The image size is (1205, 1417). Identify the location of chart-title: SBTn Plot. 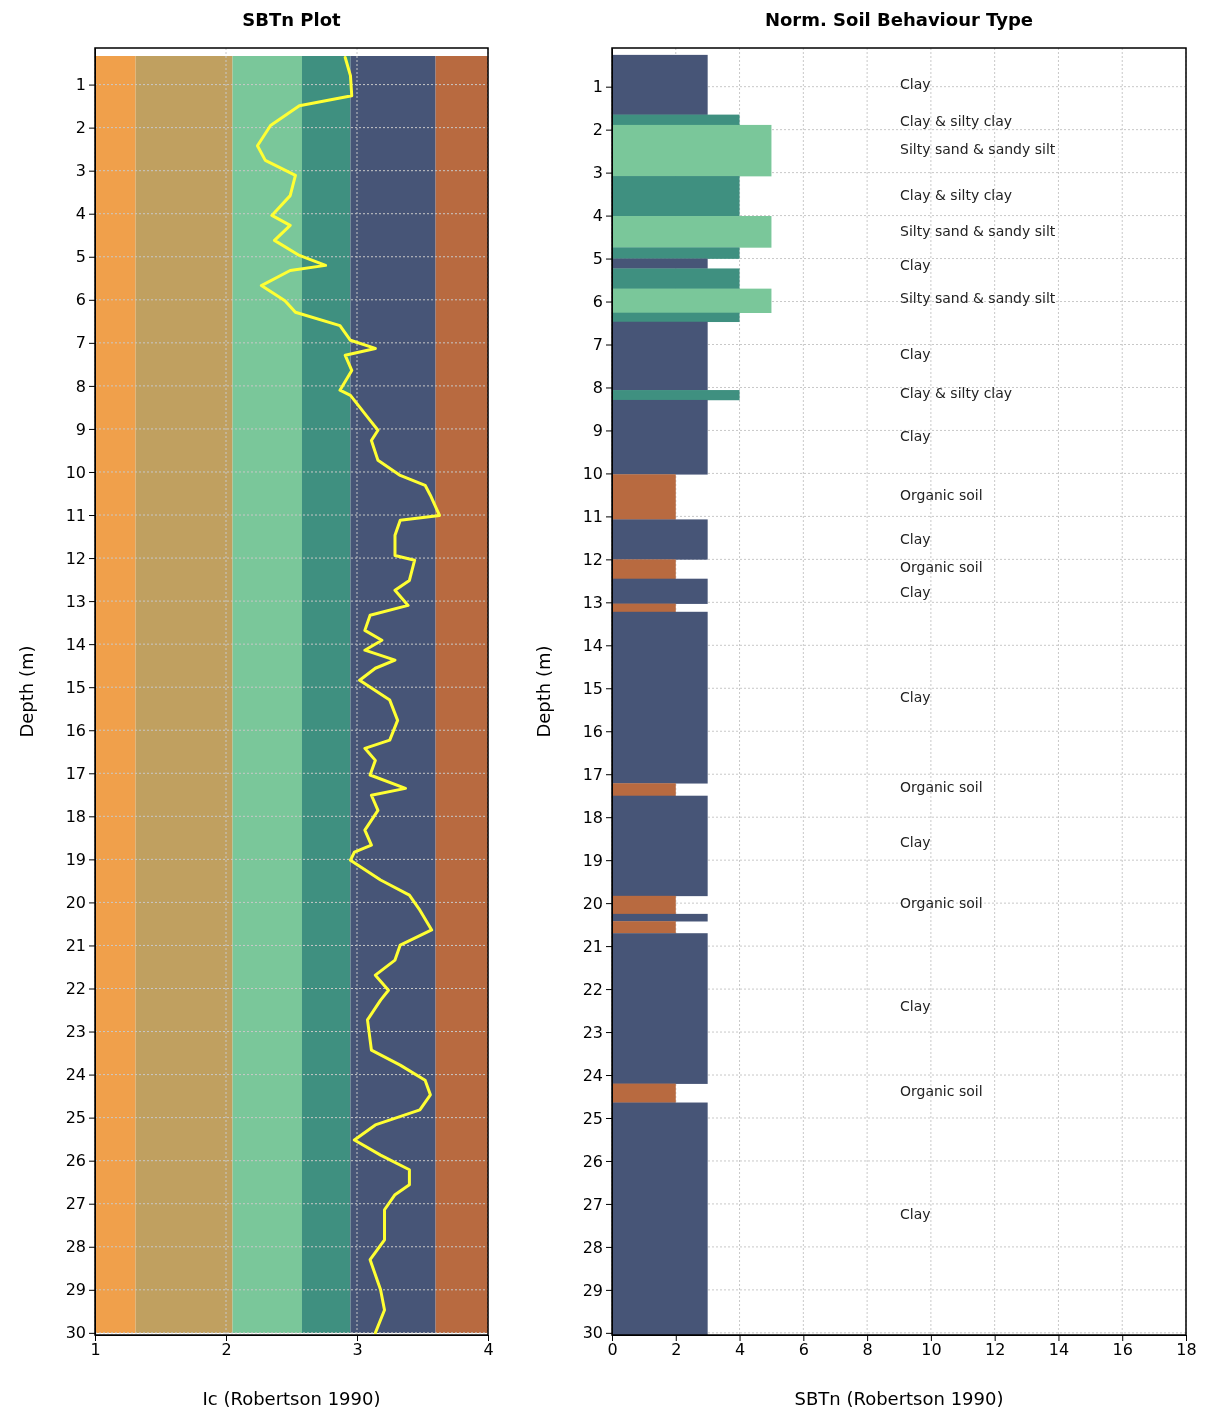
(292, 19).